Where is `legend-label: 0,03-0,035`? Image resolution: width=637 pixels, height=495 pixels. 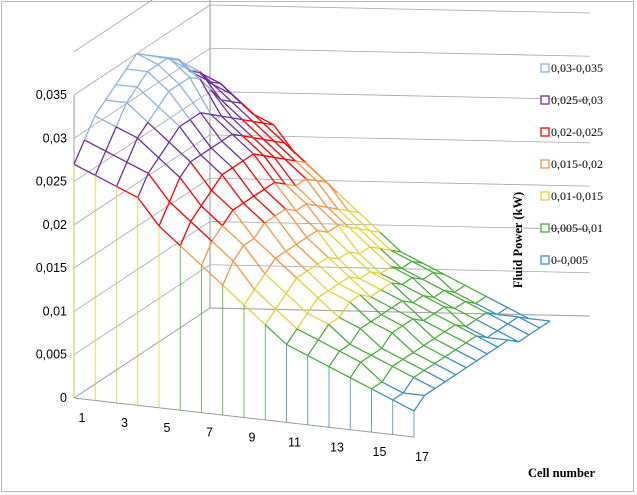
legend-label: 0,03-0,035 is located at coordinates (577, 68).